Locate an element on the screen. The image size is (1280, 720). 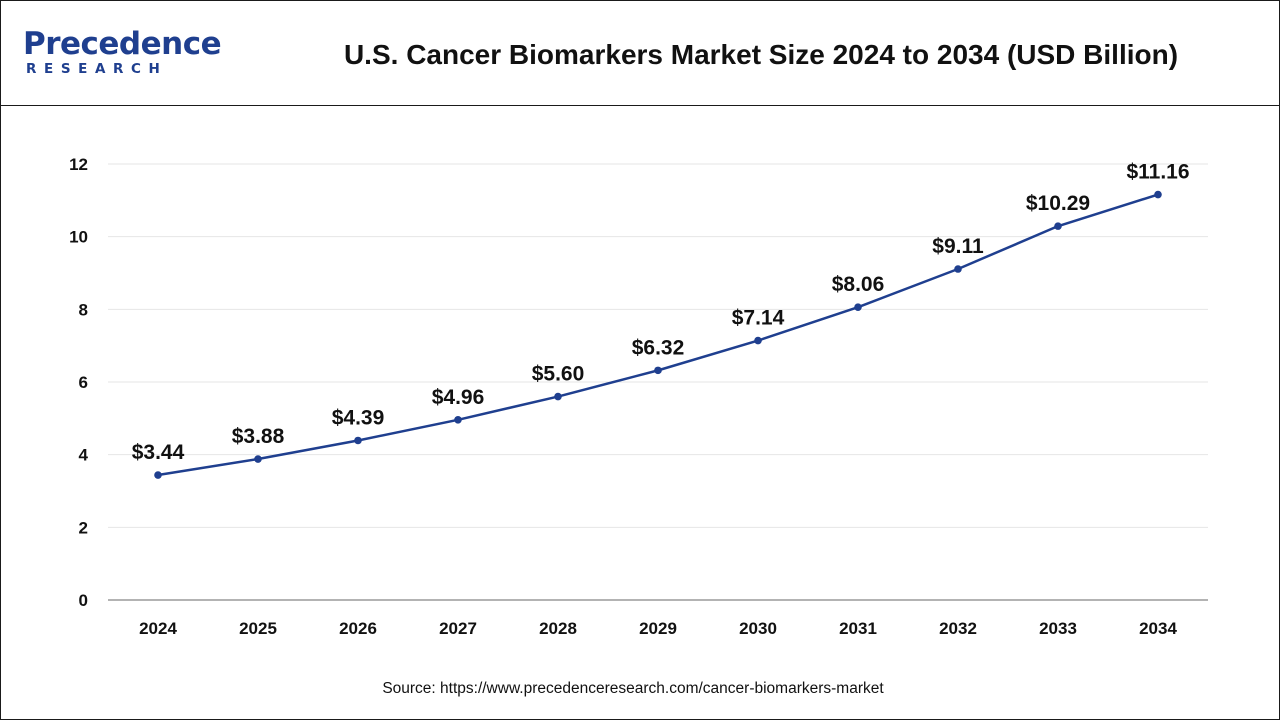
data-label: $10.29 is located at coordinates (1058, 203).